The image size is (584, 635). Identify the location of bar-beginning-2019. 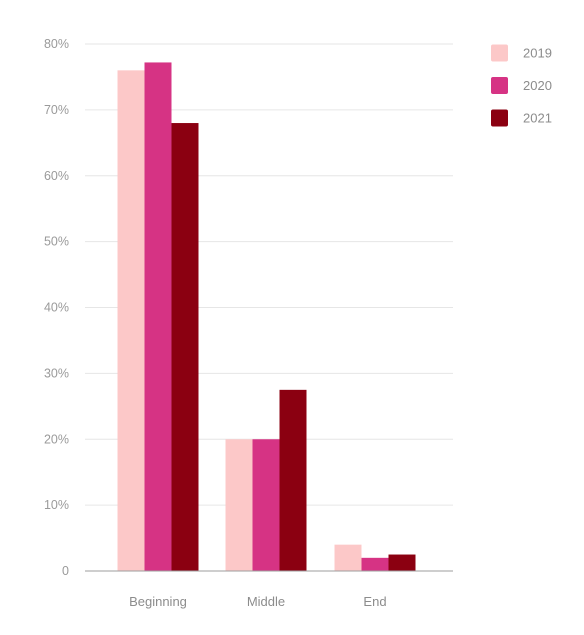
(131, 320).